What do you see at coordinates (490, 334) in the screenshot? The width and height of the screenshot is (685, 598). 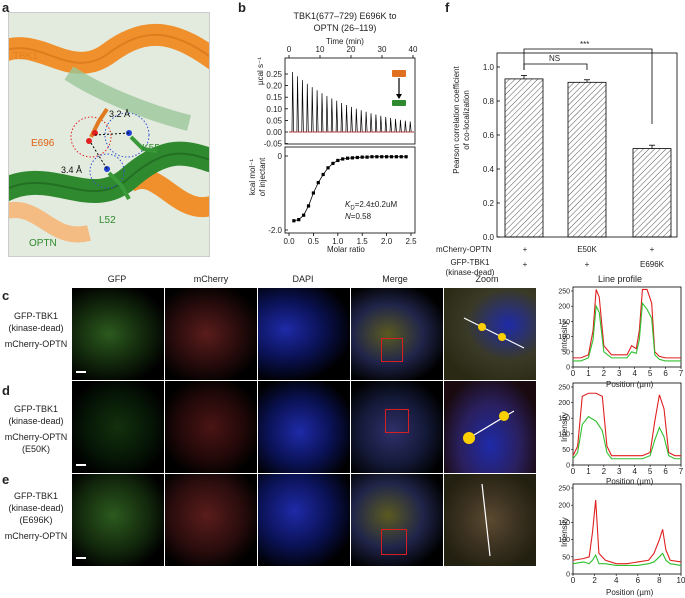 I see `image-c-zoom` at bounding box center [490, 334].